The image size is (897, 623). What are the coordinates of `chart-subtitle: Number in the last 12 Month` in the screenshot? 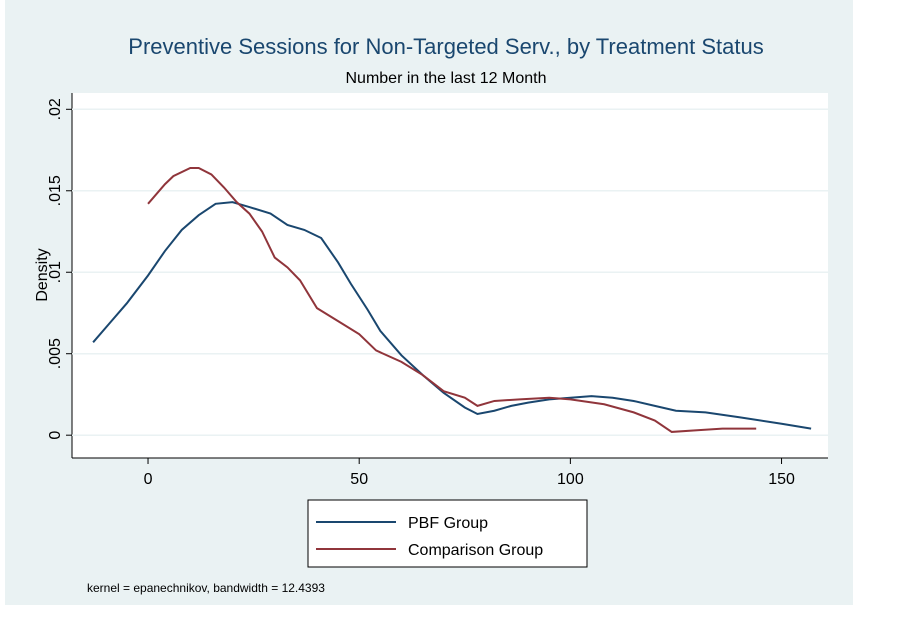 It's located at (446, 78).